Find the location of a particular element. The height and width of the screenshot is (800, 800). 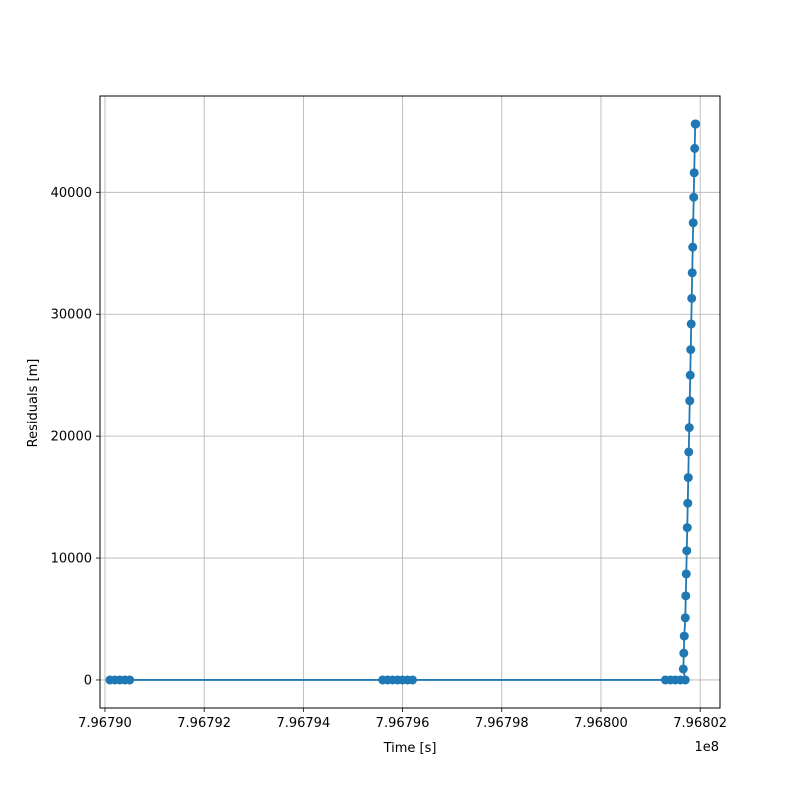

y-tick-label: 20000 is located at coordinates (71, 437).